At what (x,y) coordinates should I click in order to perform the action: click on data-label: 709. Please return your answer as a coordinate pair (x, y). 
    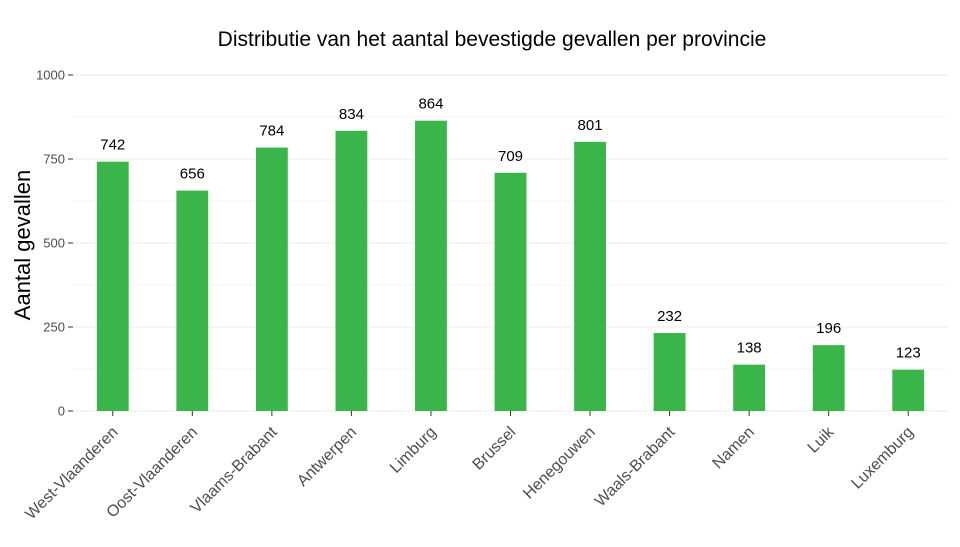
    Looking at the image, I should click on (510, 156).